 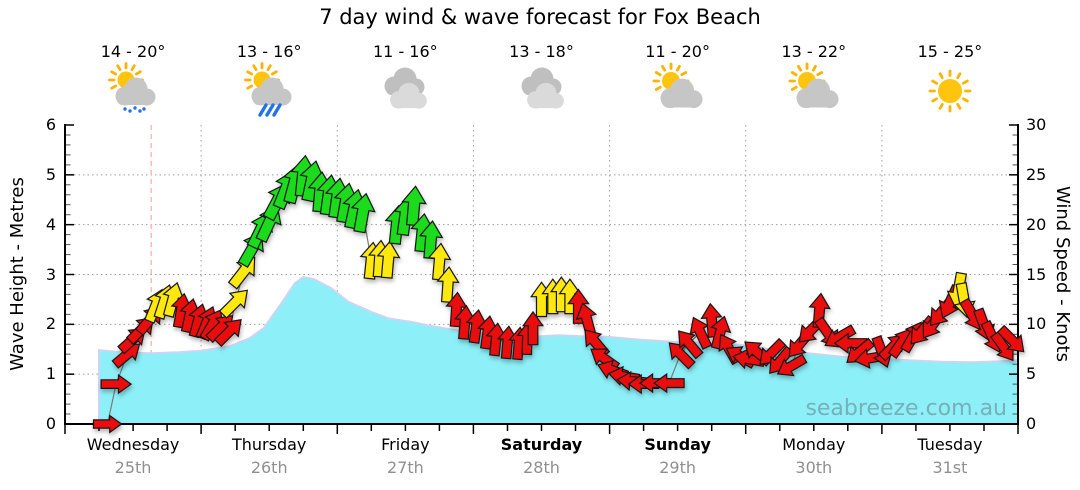 What do you see at coordinates (540, 17) in the screenshot?
I see `page-title: 7 day wind & wave forecast for Fox Beach` at bounding box center [540, 17].